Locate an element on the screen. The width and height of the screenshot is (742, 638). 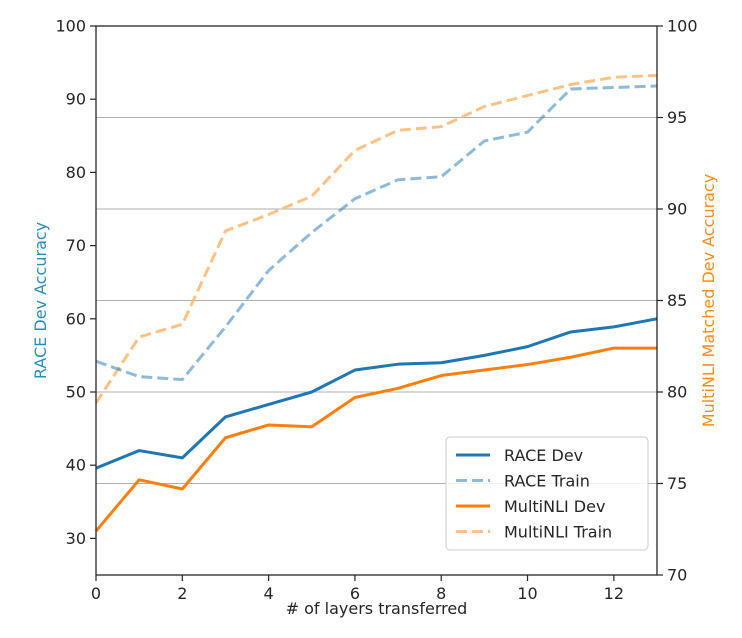
right-y-tick-label: 75 is located at coordinates (677, 483).